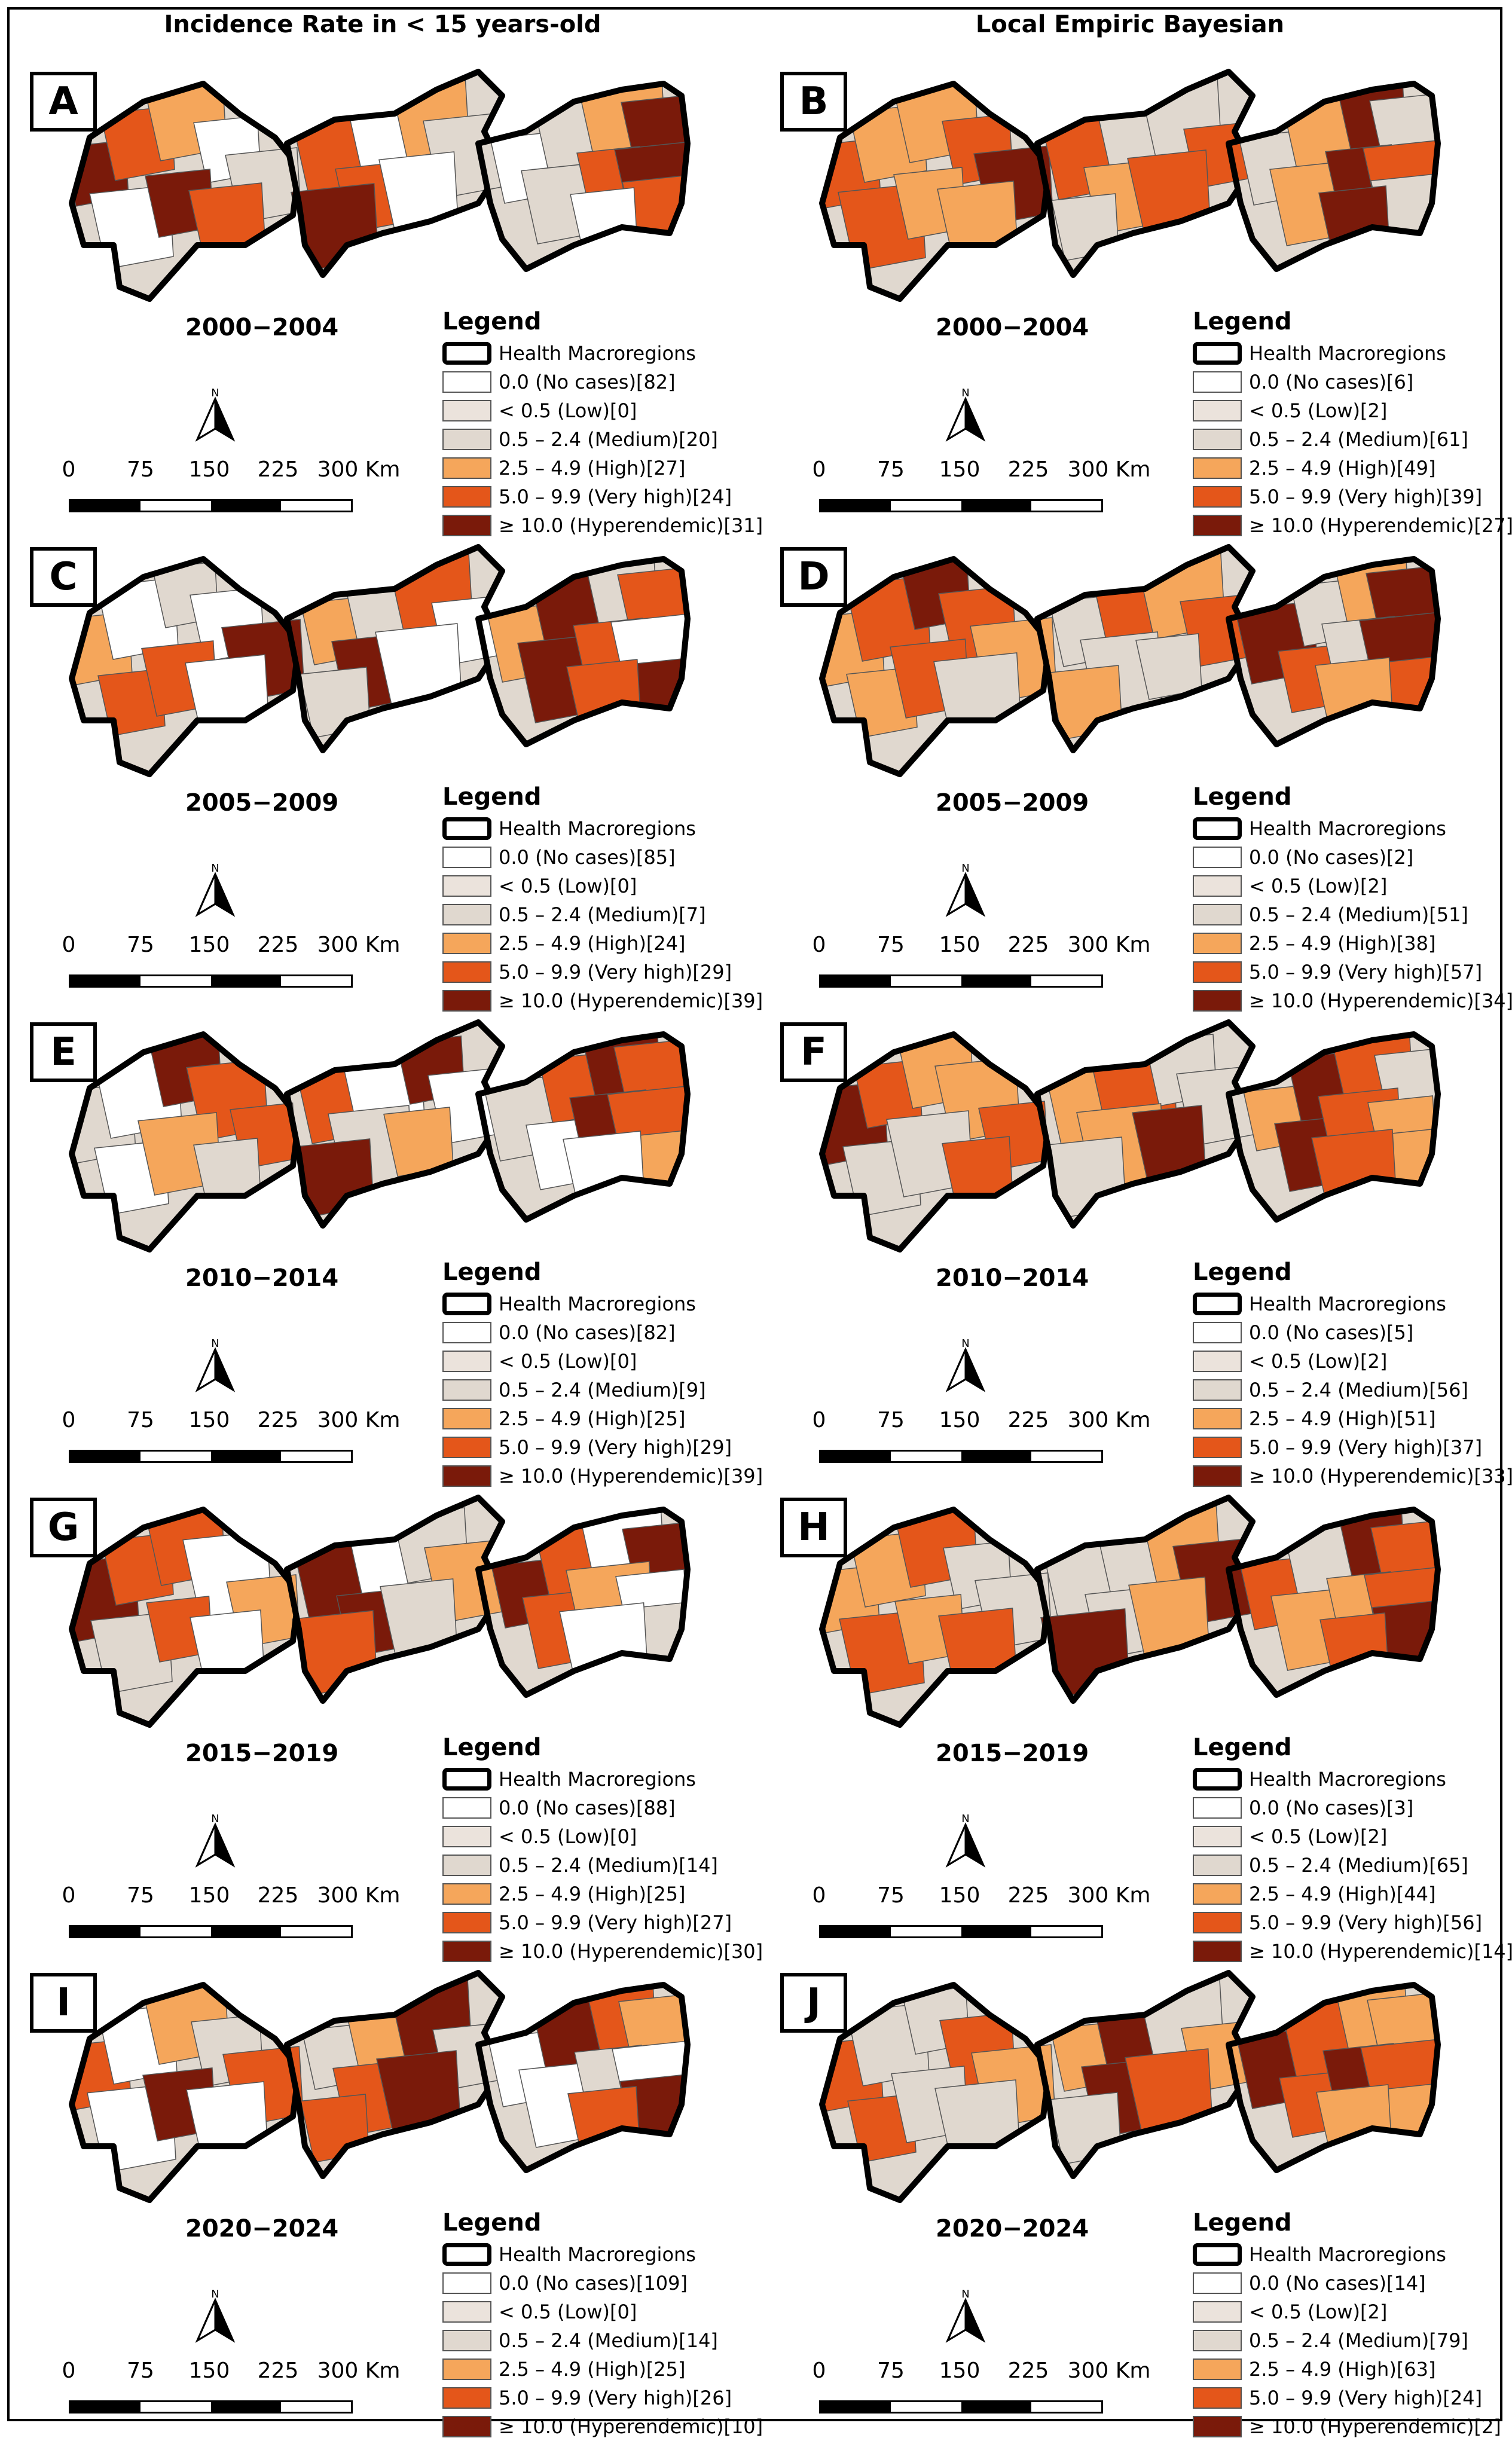 The image size is (1512, 2441). Describe the element at coordinates (394, 648) in the screenshot. I see `macroregion-fill` at that location.